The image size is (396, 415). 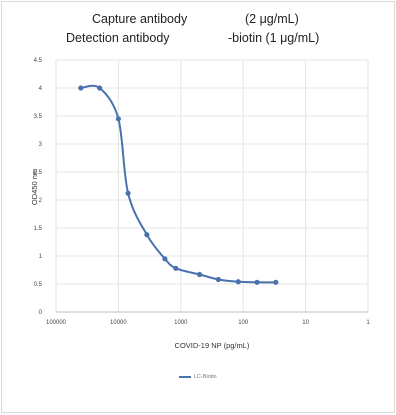 What do you see at coordinates (34, 187) in the screenshot?
I see `y-axis-label: OD450 nm` at bounding box center [34, 187].